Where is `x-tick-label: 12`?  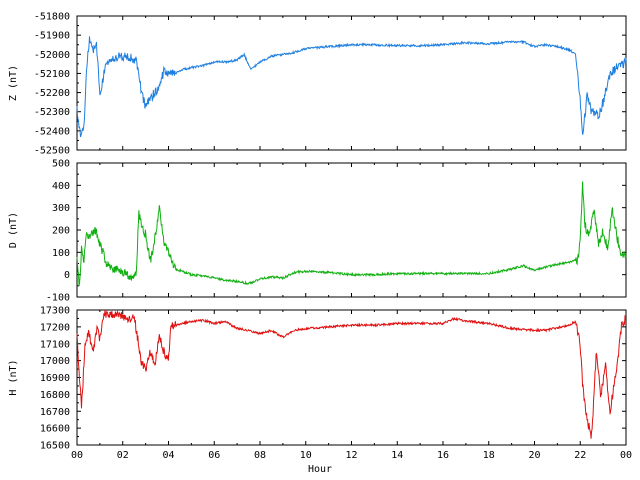 x-tick-label: 12 is located at coordinates (351, 455).